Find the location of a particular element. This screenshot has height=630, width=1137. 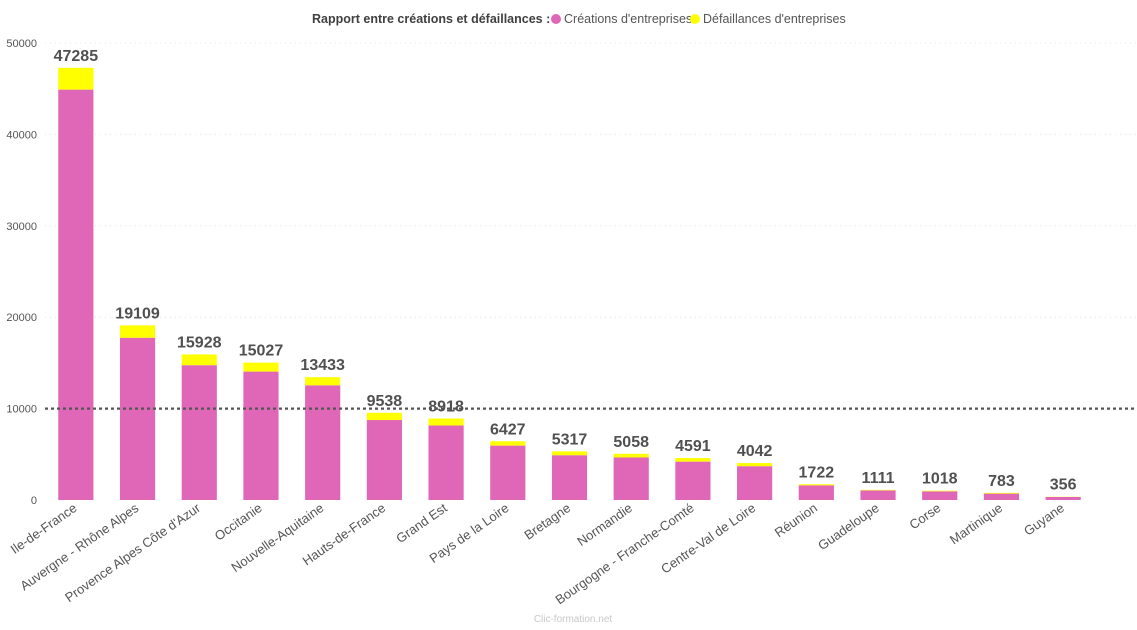

legend-creations-marker is located at coordinates (556, 19).